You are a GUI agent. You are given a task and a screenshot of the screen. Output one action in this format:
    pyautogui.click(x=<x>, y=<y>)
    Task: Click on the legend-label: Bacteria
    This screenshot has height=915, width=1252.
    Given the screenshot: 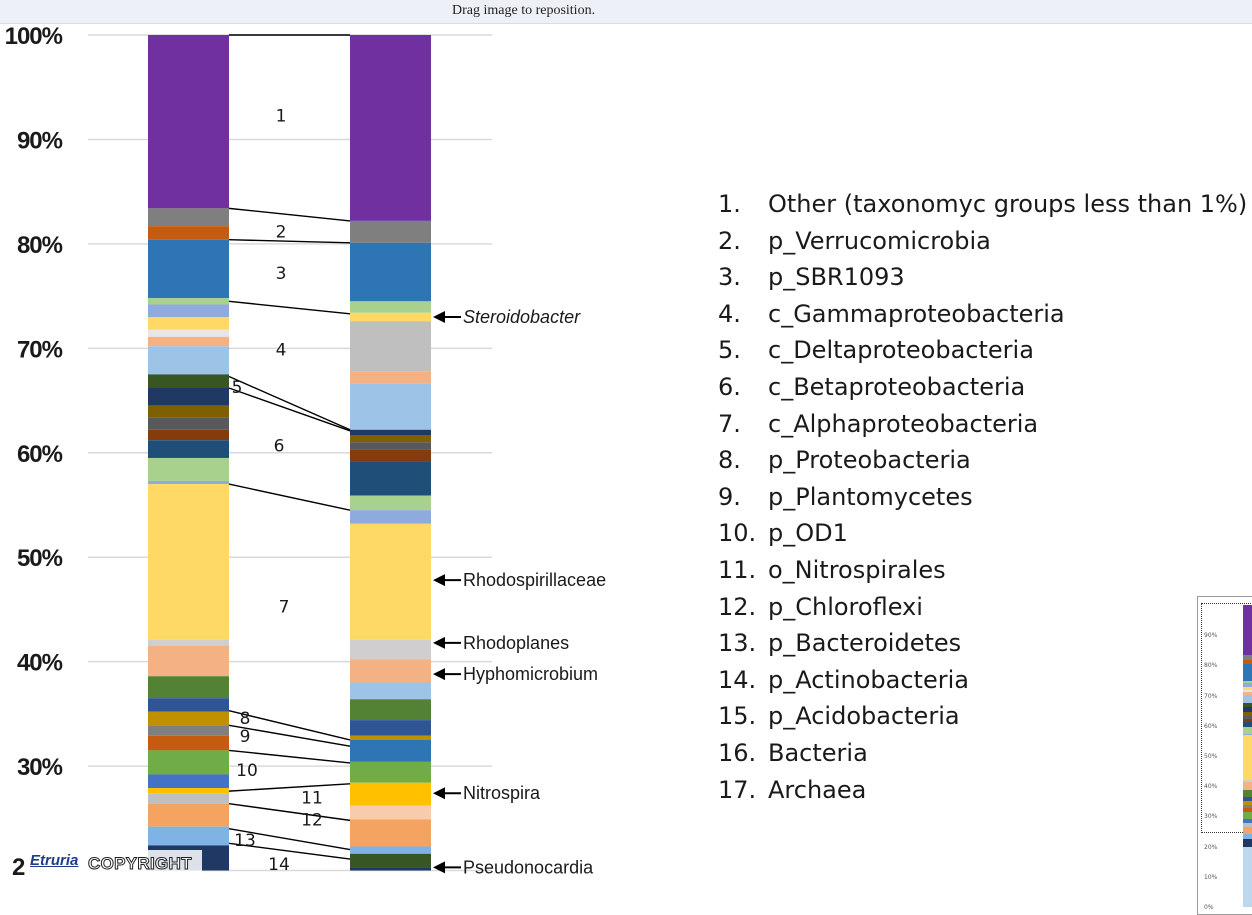 What is the action you would take?
    pyautogui.click(x=818, y=752)
    